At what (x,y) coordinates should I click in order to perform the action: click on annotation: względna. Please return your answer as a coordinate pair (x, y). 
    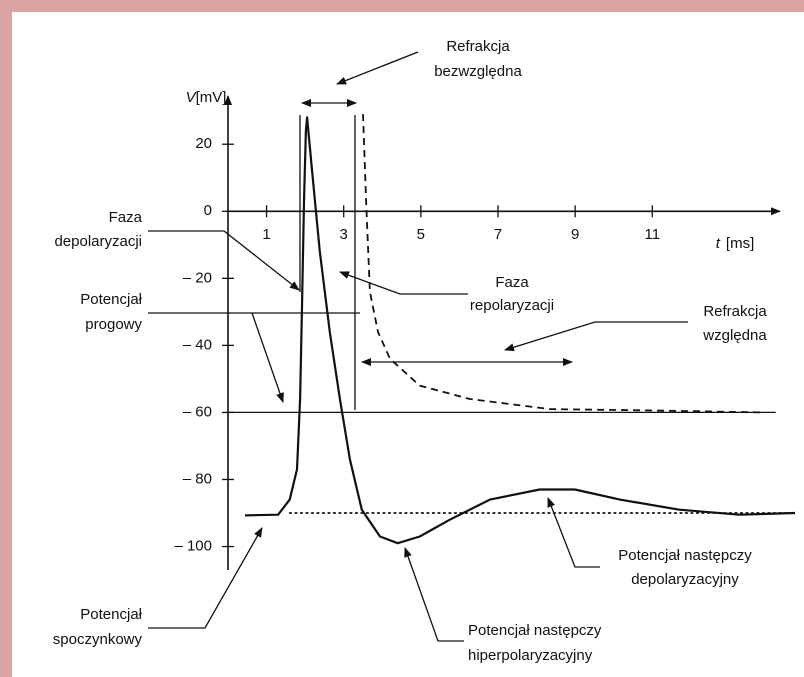
    Looking at the image, I should click on (734, 335).